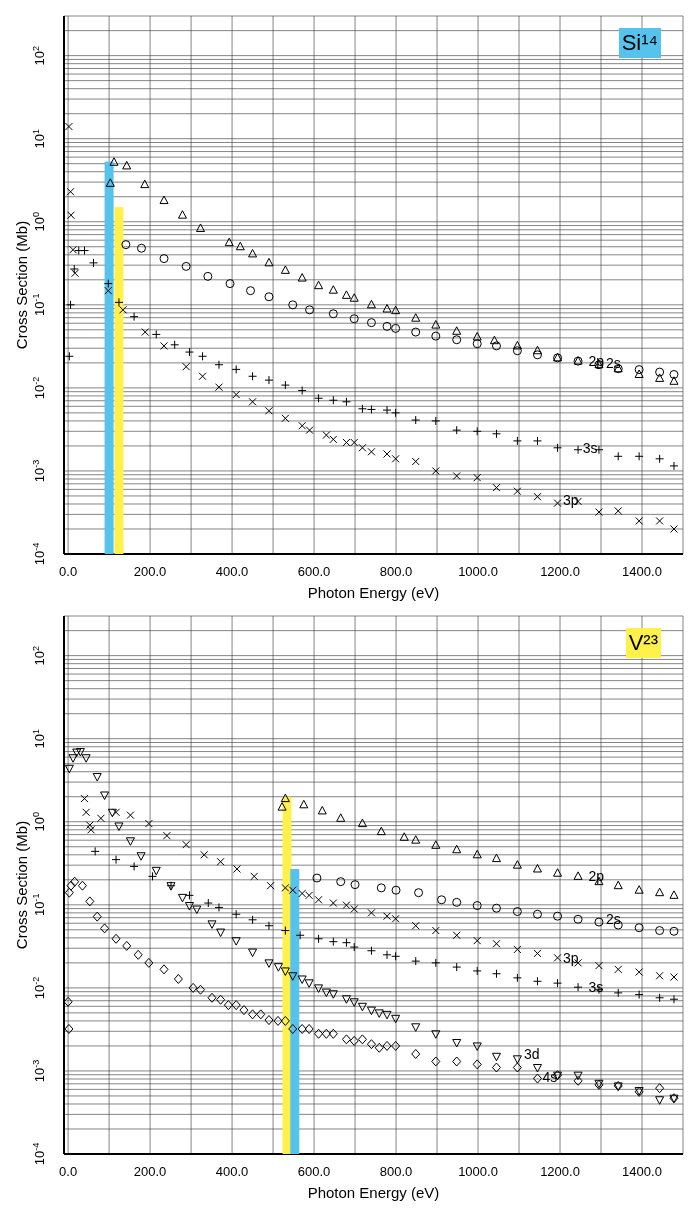  Describe the element at coordinates (396, 1171) in the screenshot. I see `x-tick-label: 800.0` at that location.